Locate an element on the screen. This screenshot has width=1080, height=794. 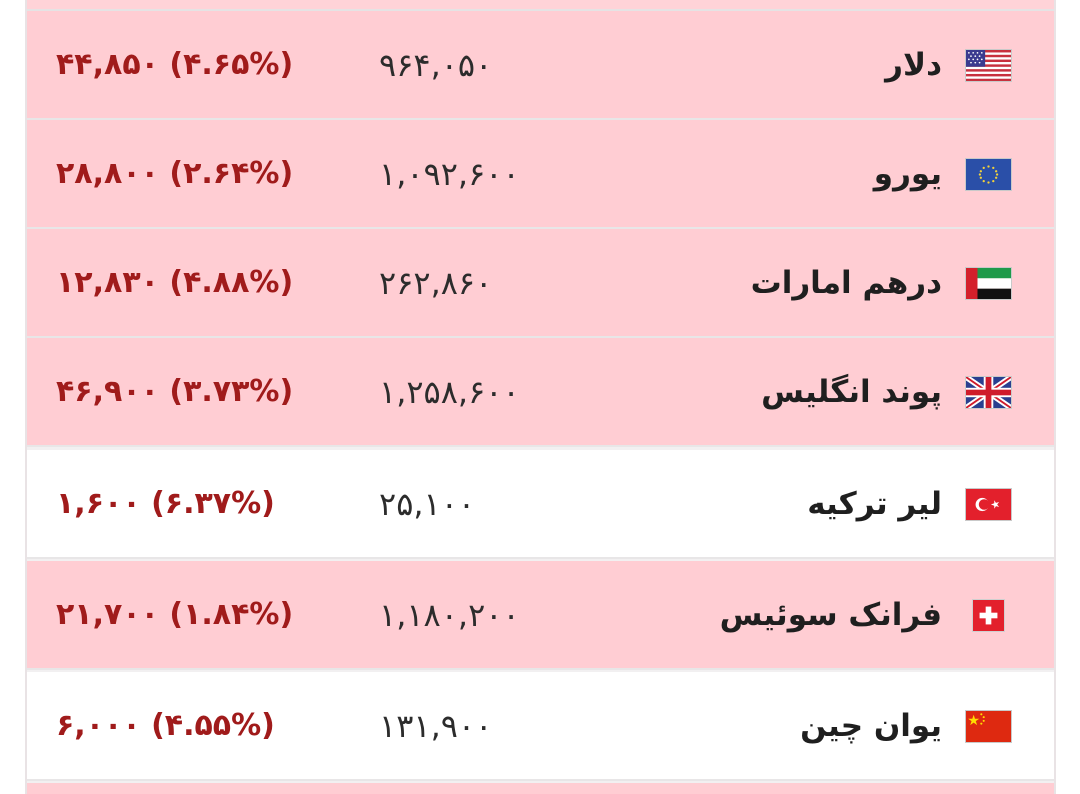
table-row-cny: ۶,۰۰۰ (۴.۵۵%) ۱۳۱,۹۰۰ یوان چین is located at coordinates (540, 726).